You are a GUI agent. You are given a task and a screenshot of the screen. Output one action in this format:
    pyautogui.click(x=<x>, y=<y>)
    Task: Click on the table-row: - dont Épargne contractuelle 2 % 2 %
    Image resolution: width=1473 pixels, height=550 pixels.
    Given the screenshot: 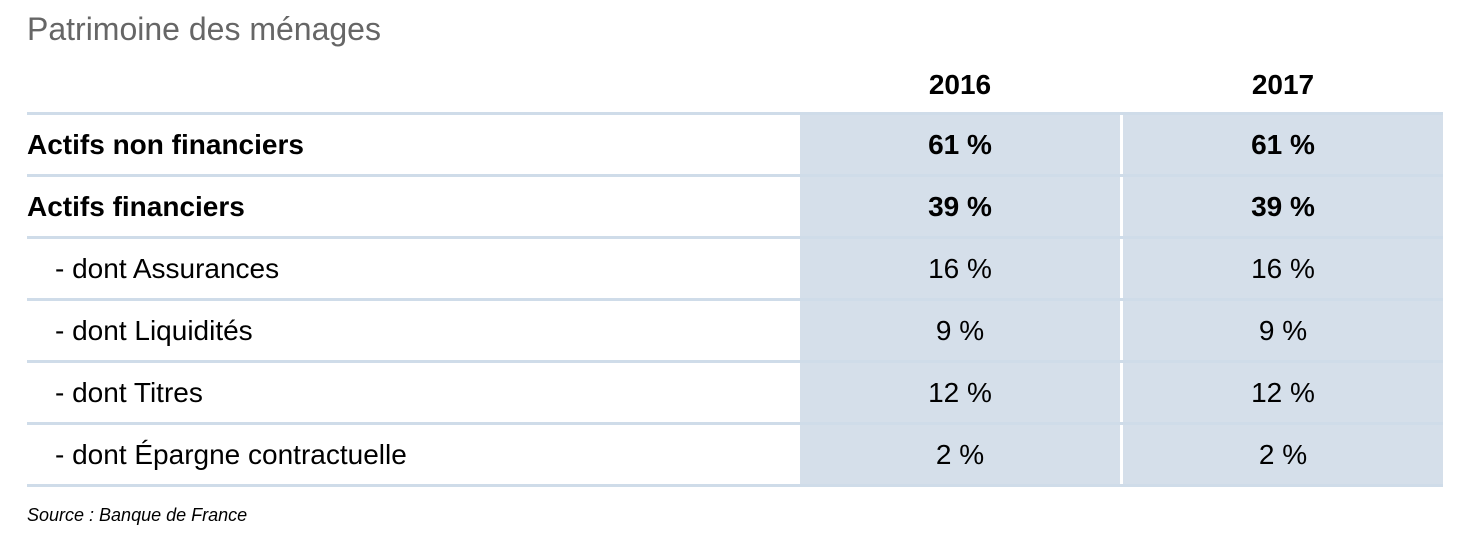 What is the action you would take?
    pyautogui.click(x=735, y=456)
    